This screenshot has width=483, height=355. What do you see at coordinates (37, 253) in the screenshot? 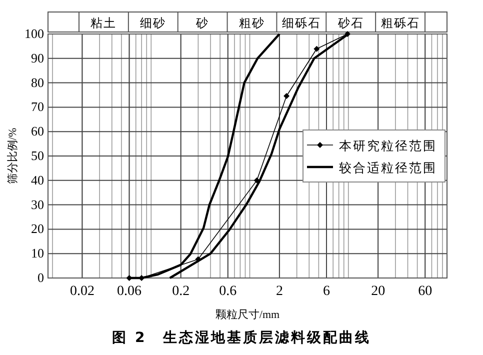
I see `y-tick-label: 10` at bounding box center [37, 253].